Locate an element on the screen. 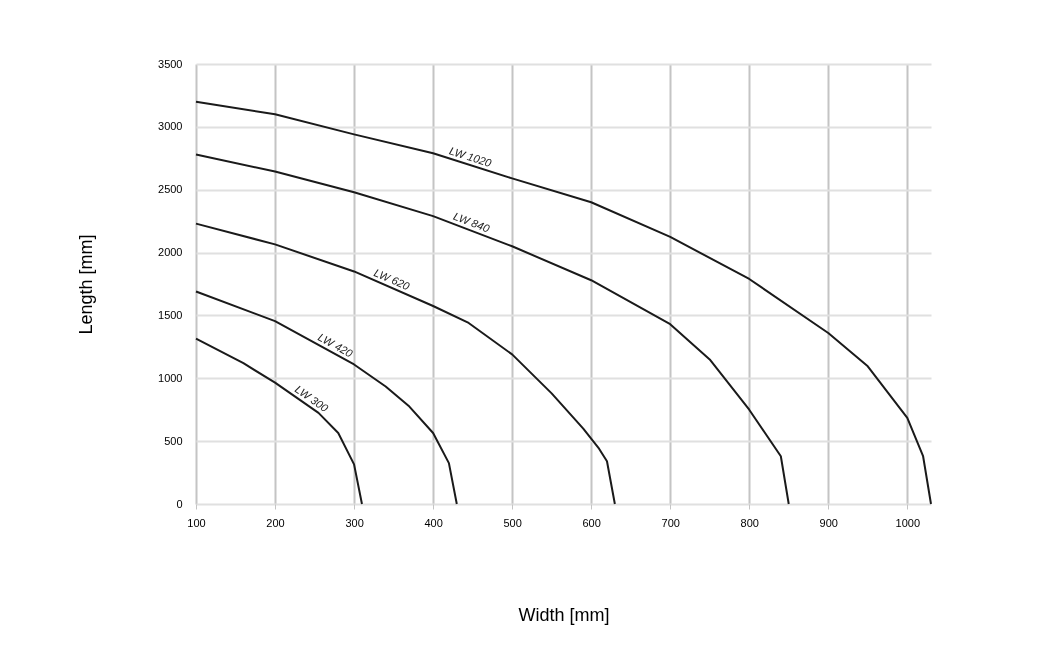 Image resolution: width=1037 pixels, height=655 pixels. x-tick-label: 400 is located at coordinates (433, 522).